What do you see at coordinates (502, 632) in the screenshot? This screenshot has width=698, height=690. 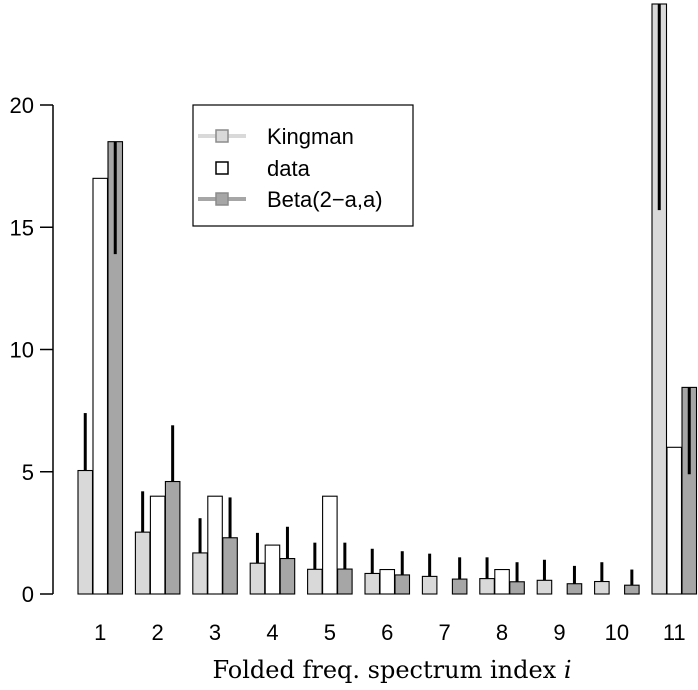 I see `x-tick-label: 8` at bounding box center [502, 632].